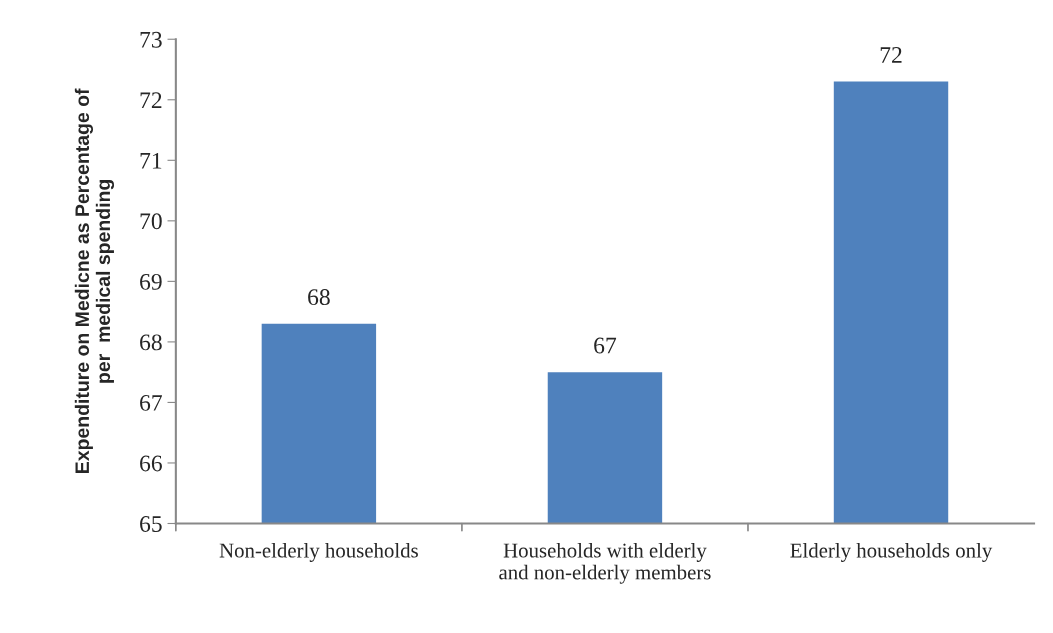 Image resolution: width=1053 pixels, height=633 pixels. Describe the element at coordinates (151, 281) in the screenshot. I see `y-tick-label: 69` at that location.